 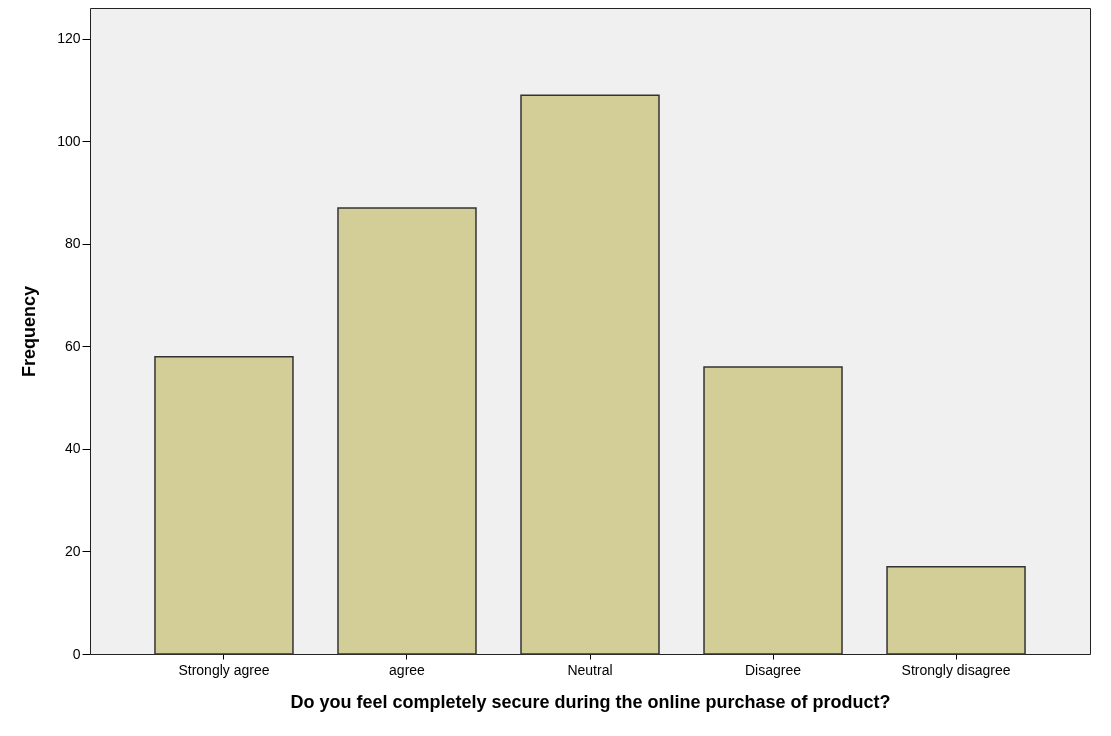 What do you see at coordinates (72, 345) in the screenshot?
I see `y-tick-label: 60` at bounding box center [72, 345].